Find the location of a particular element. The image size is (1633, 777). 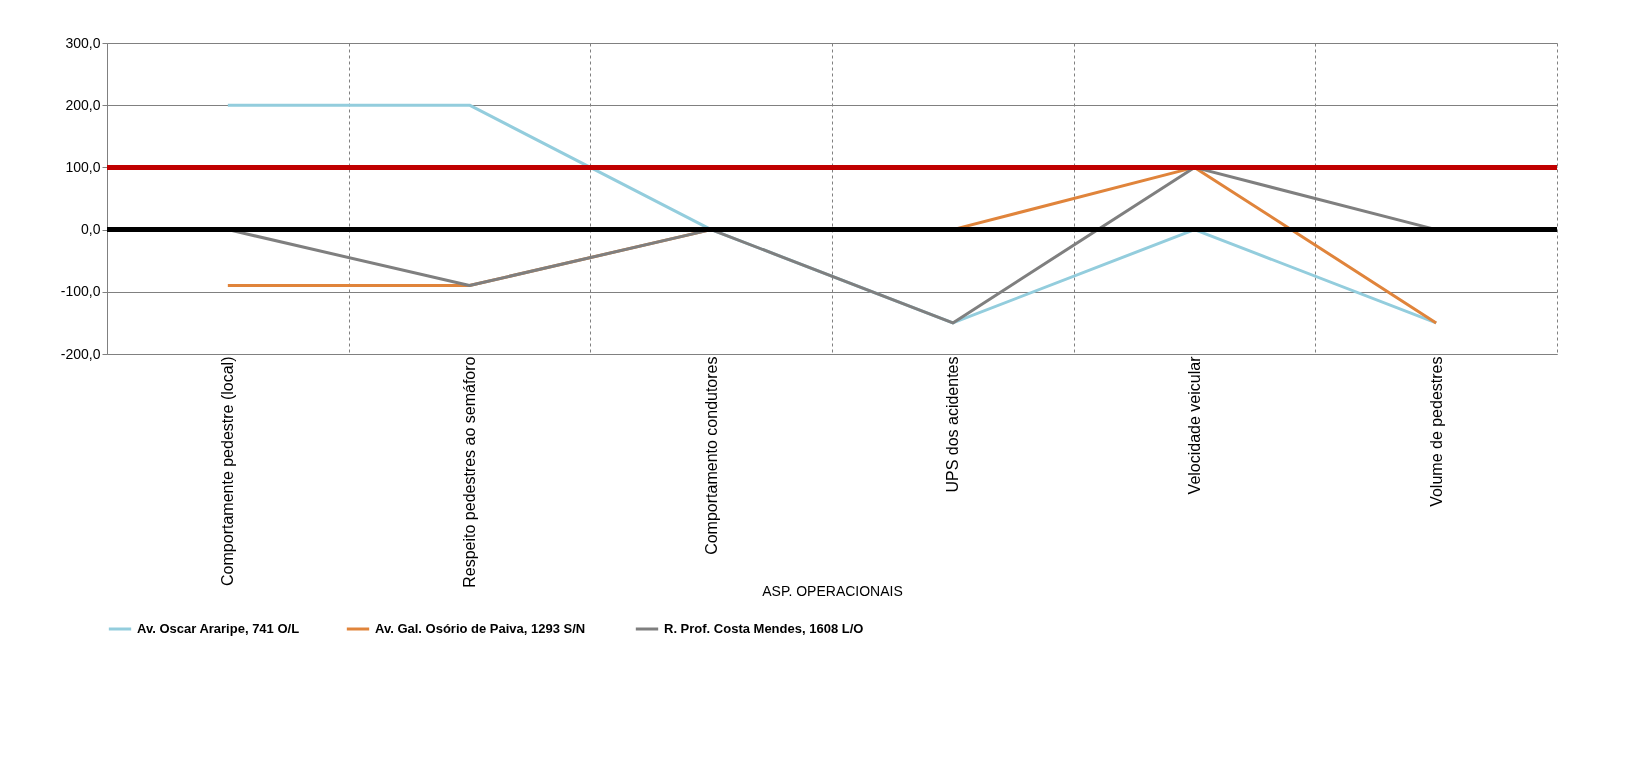

legend-label: Av. Gal. Osório de Paiva, 1293 S/N is located at coordinates (480, 628).